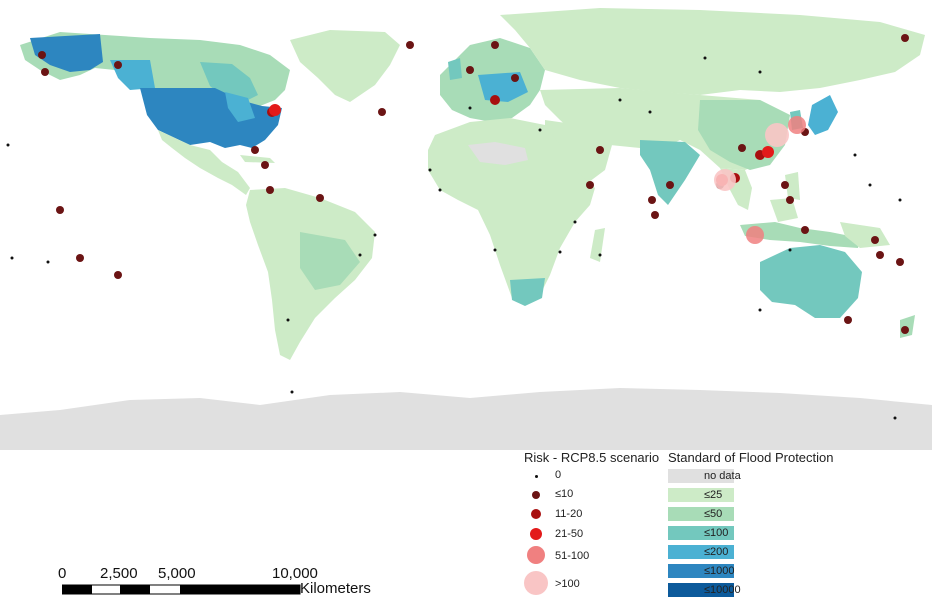 This screenshot has width=932, height=600. What do you see at coordinates (722, 590) in the screenshot?
I see `protection-label-6: ≤10000` at bounding box center [722, 590].